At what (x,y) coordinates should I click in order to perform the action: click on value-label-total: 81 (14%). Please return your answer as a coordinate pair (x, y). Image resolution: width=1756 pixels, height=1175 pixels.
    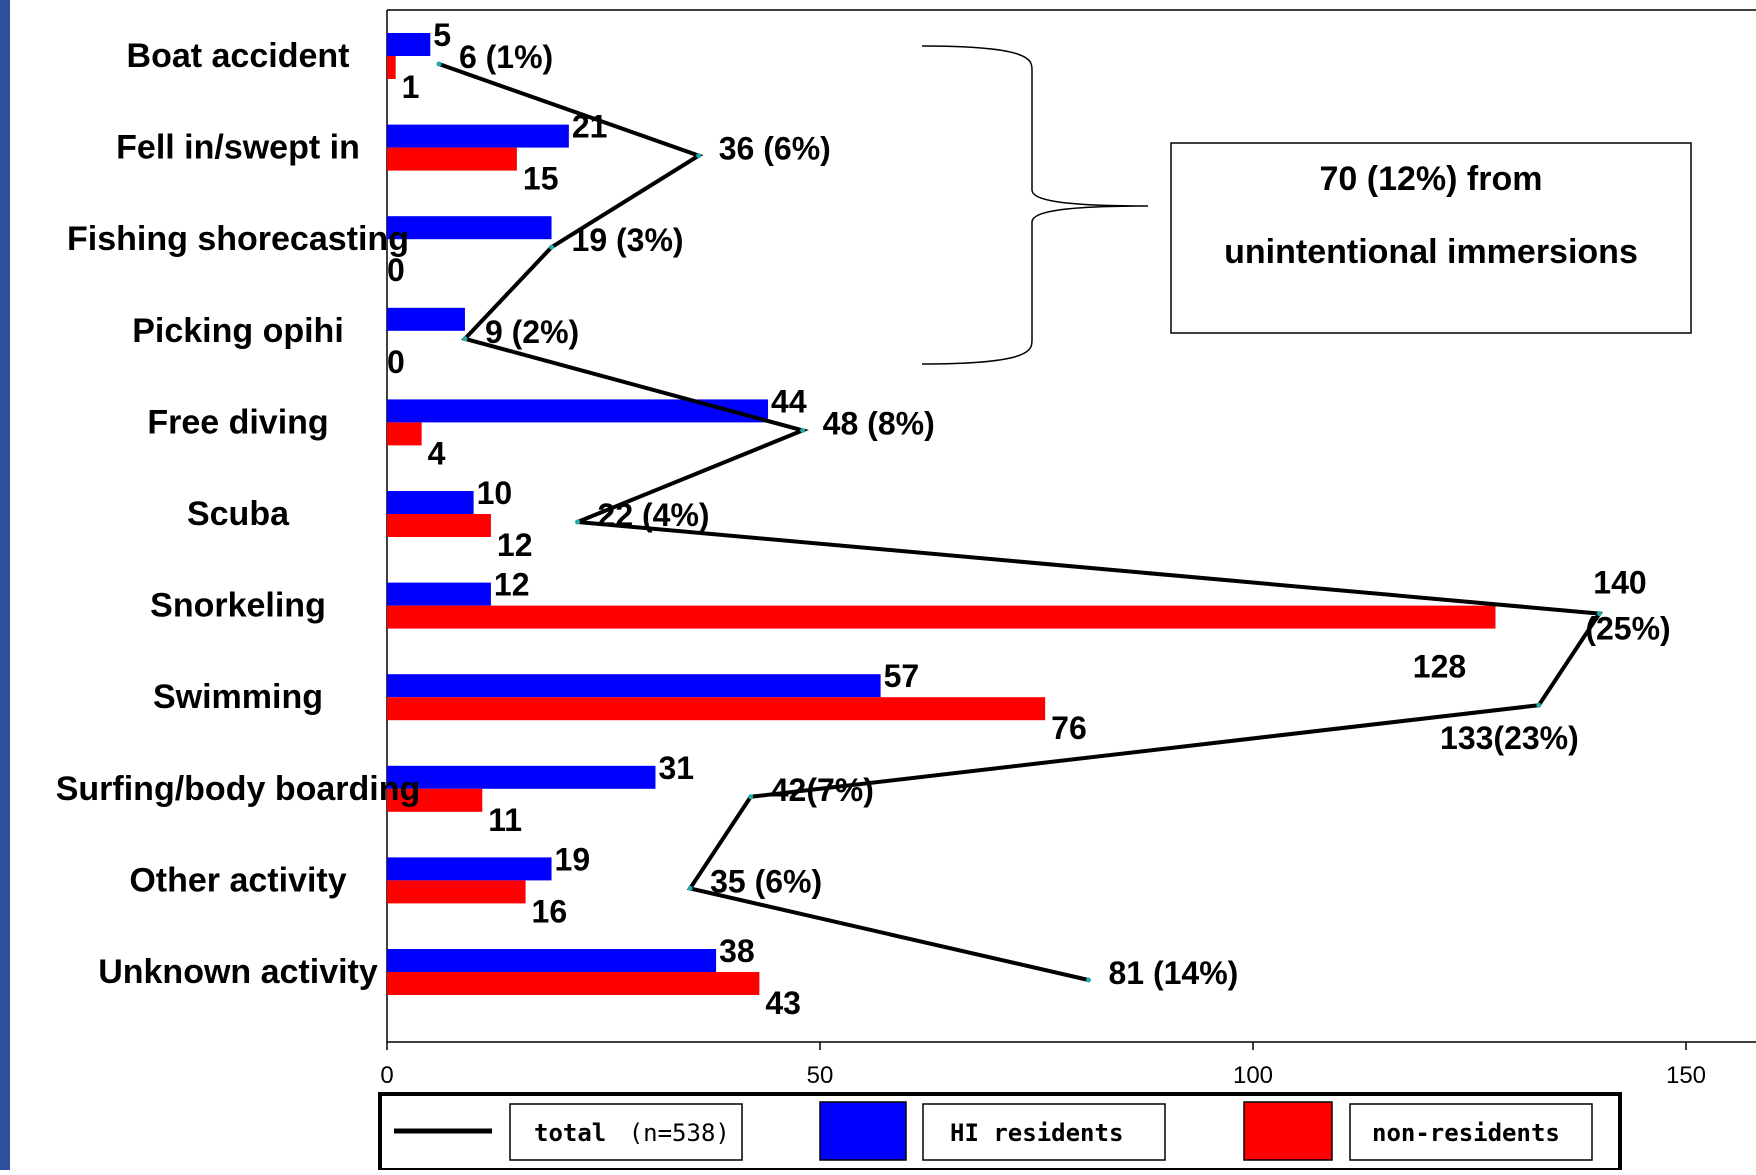
    Looking at the image, I should click on (1173, 973).